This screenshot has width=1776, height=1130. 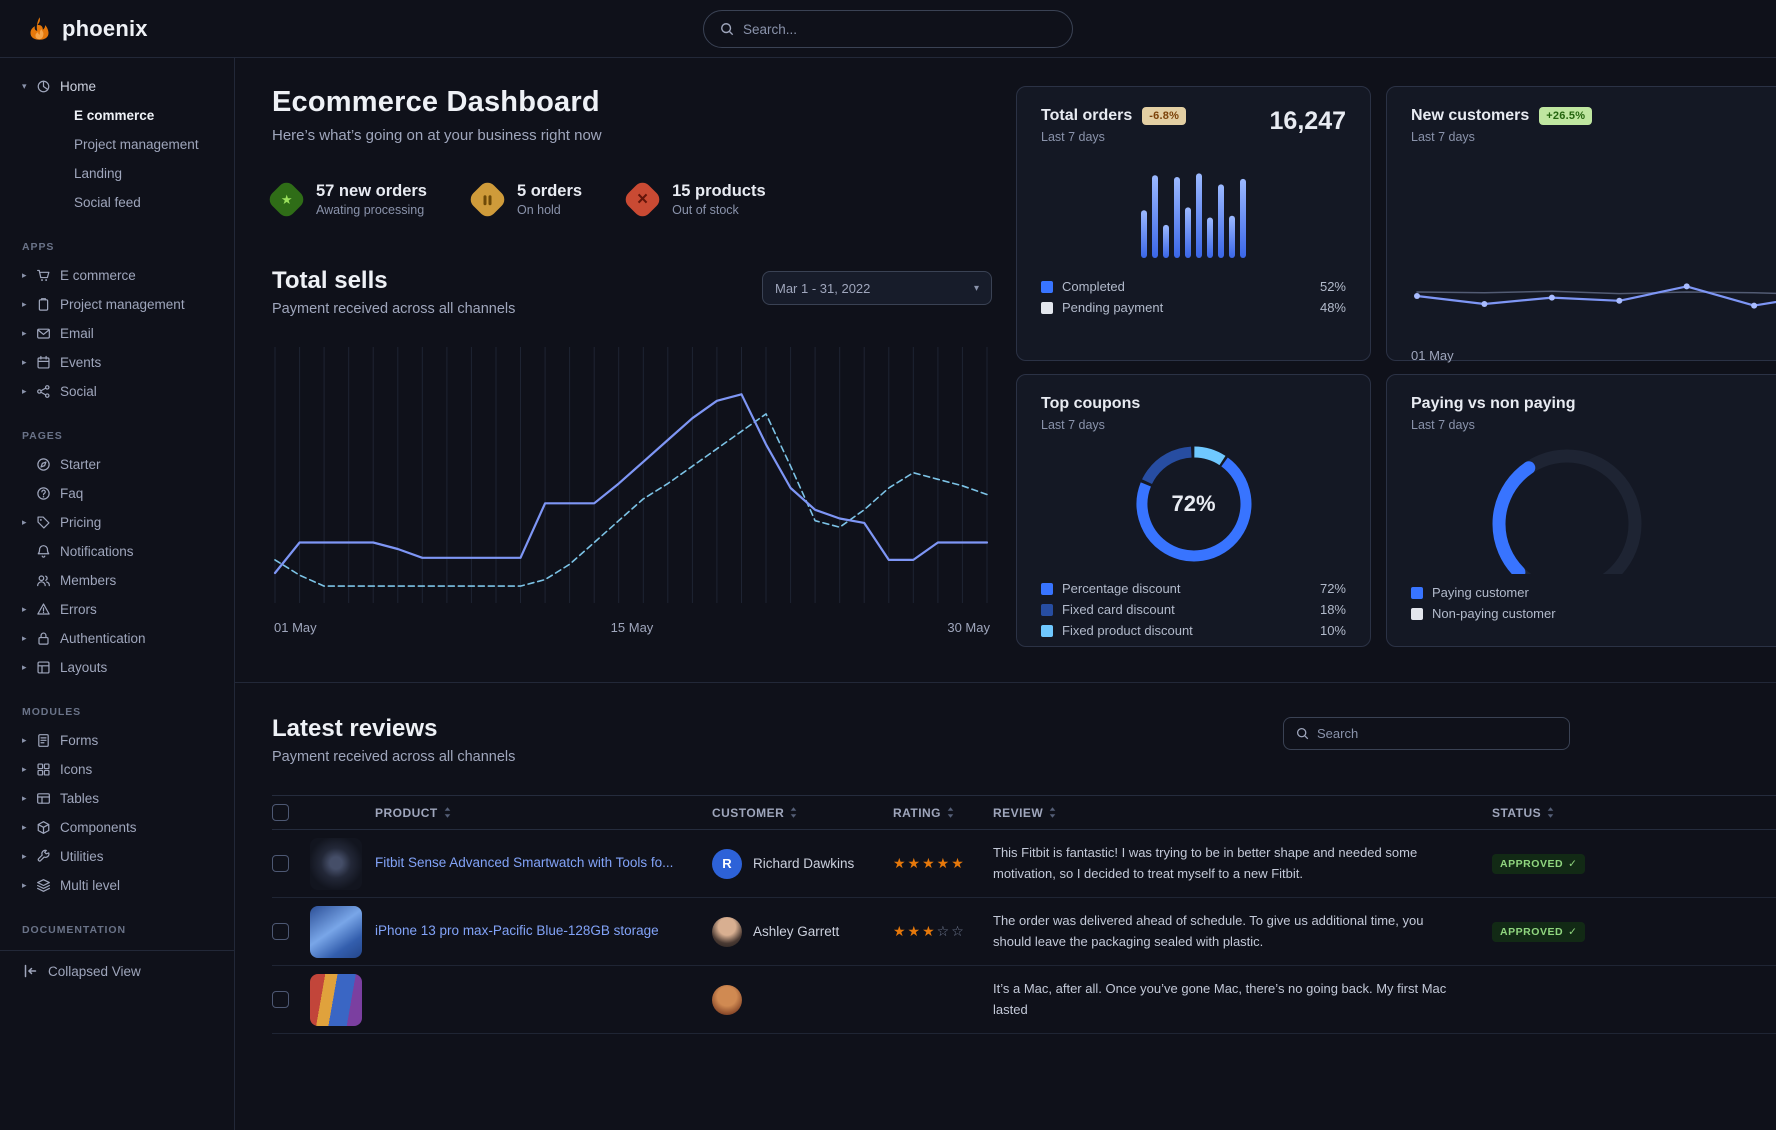 I want to click on top-coupons-center-value: 72%, so click(x=1193, y=503).